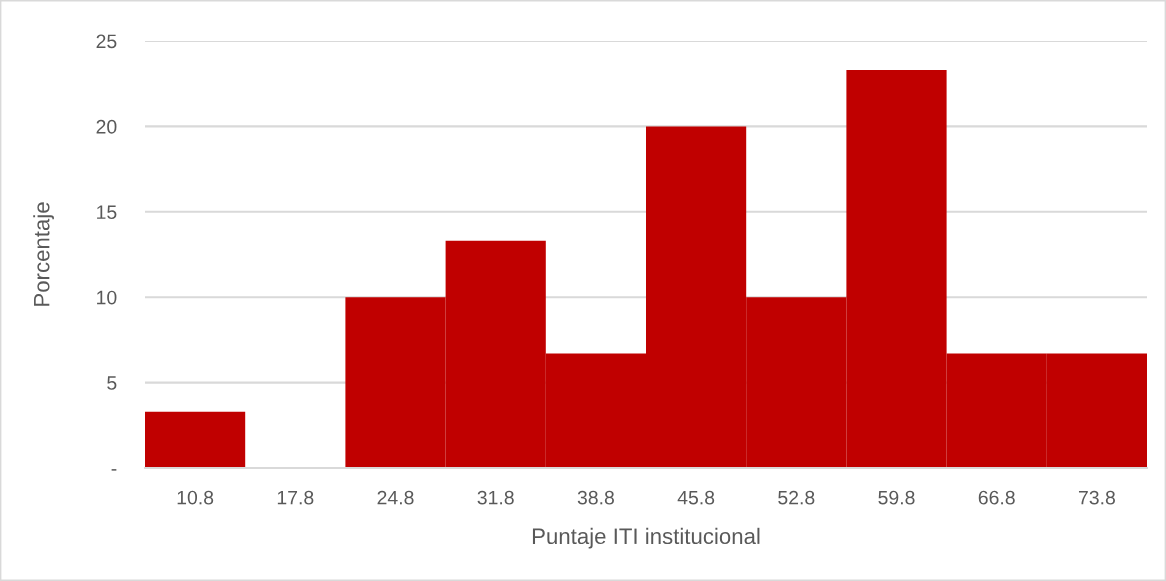 Image resolution: width=1166 pixels, height=581 pixels. Describe the element at coordinates (295, 497) in the screenshot. I see `x-tick-label: 17.8` at that location.